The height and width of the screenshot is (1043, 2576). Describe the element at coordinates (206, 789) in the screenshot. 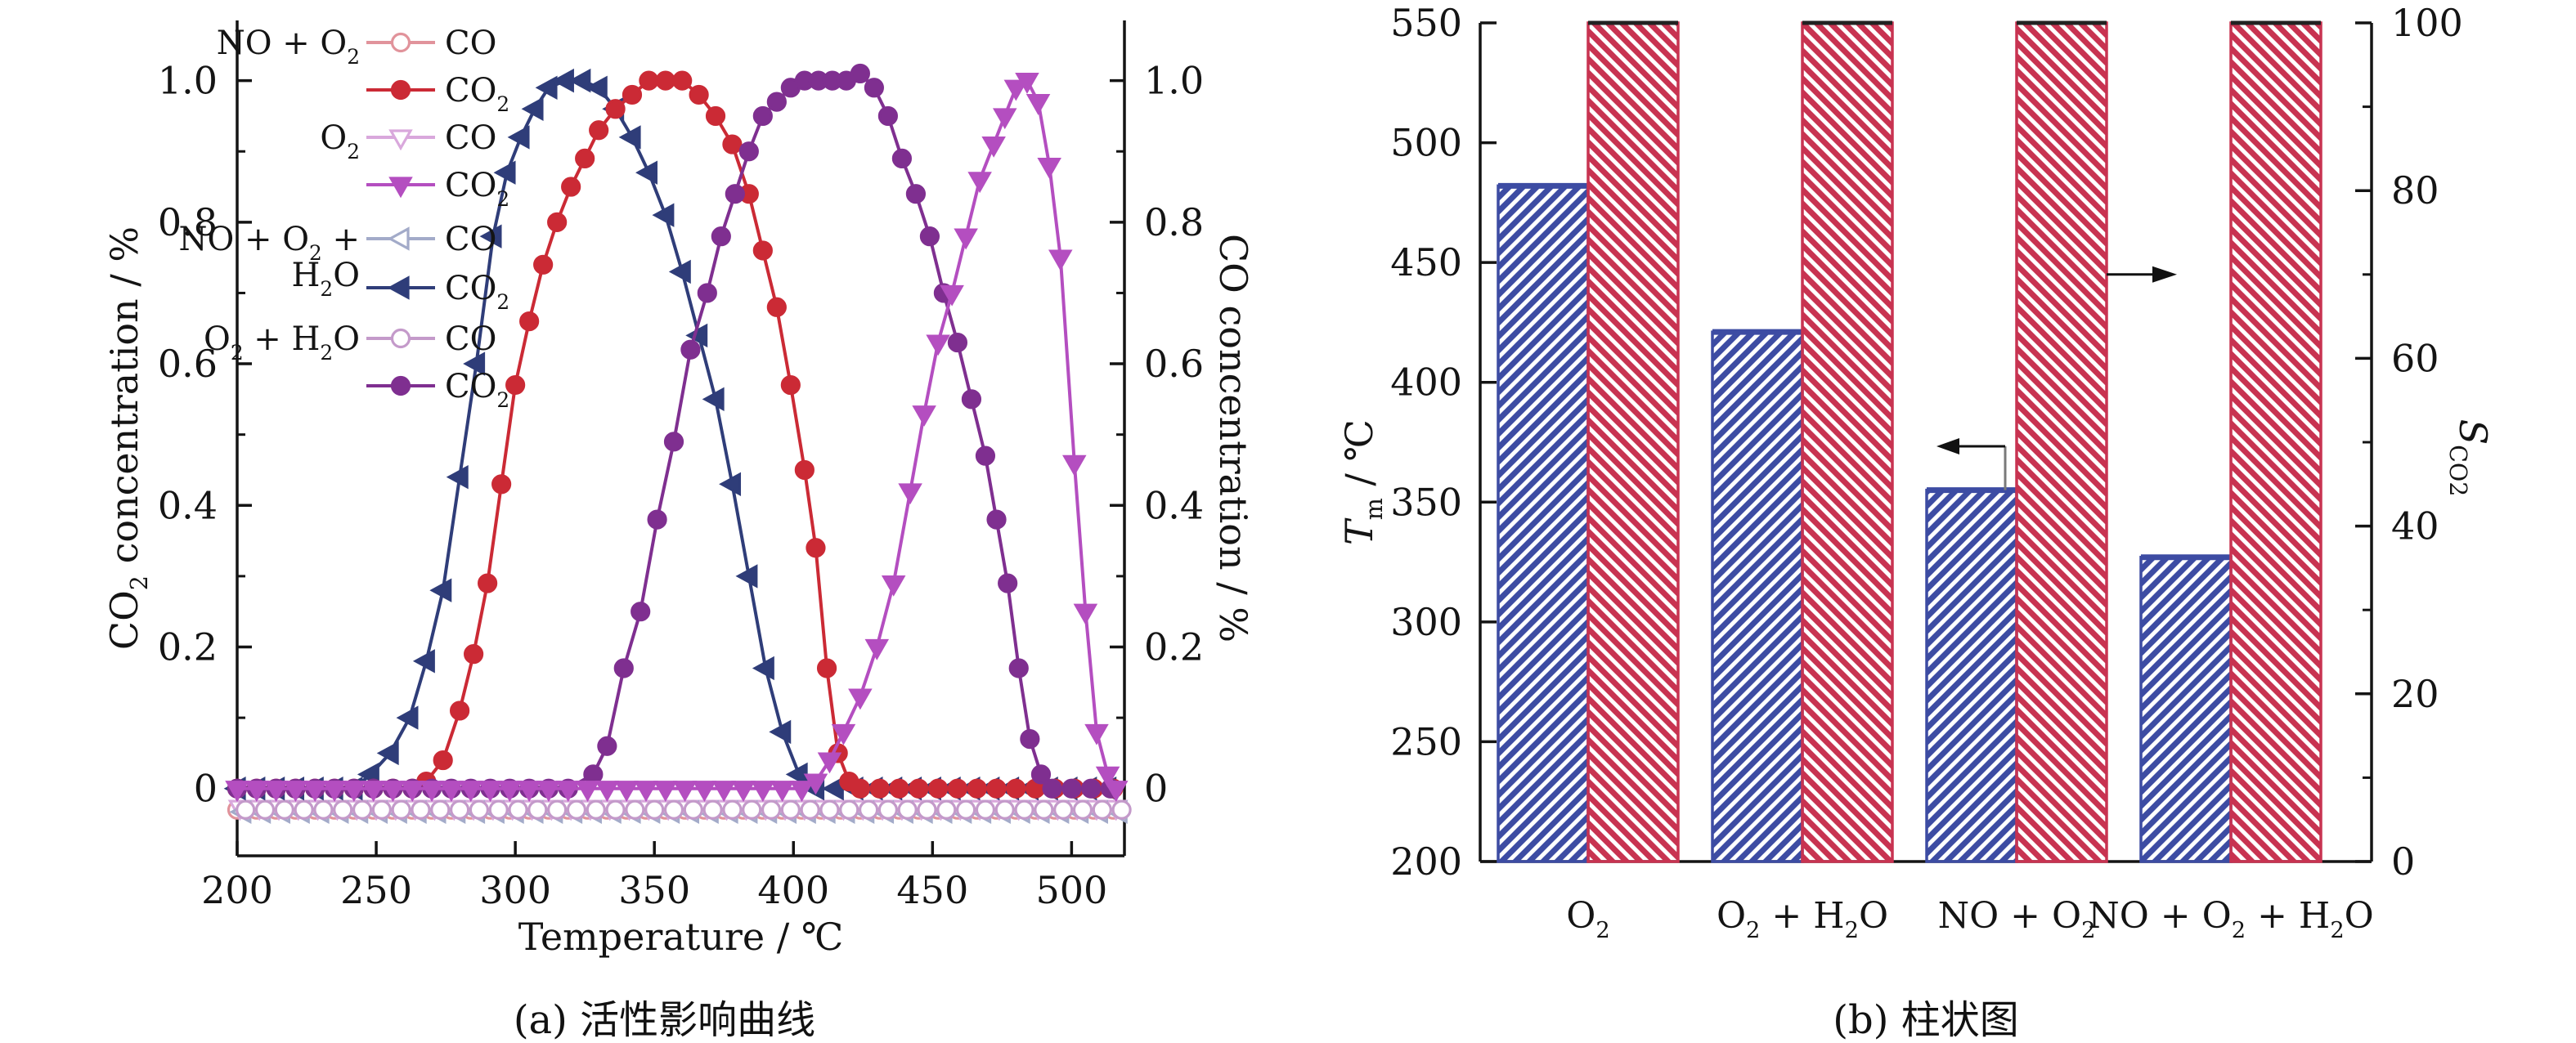

I see `a-y-tick-label-left: 0` at that location.